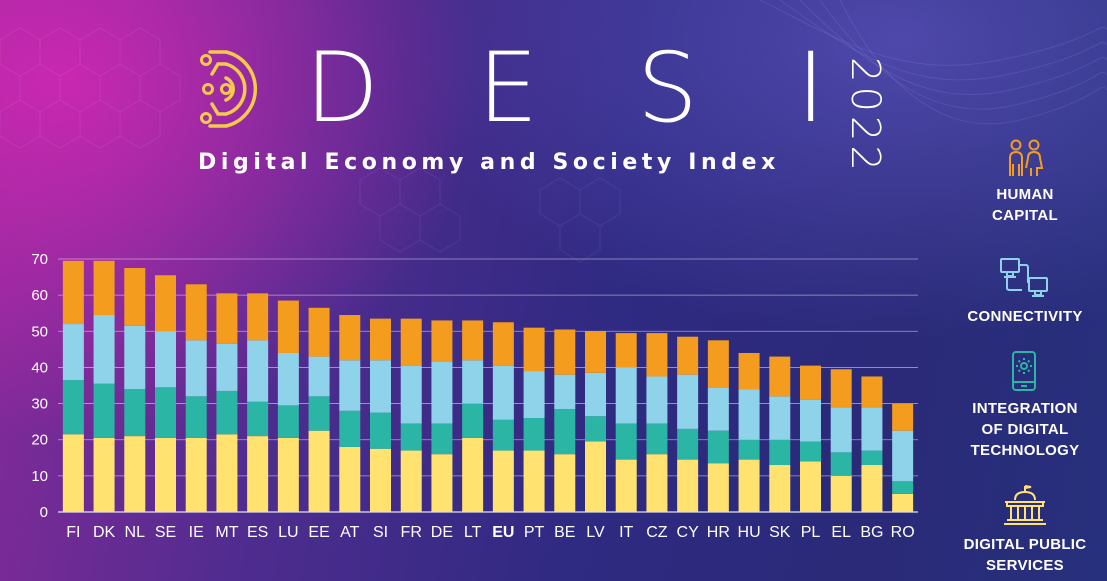 This screenshot has height=581, width=1107. What do you see at coordinates (865, 116) in the screenshot?
I see `report-year: 2022` at bounding box center [865, 116].